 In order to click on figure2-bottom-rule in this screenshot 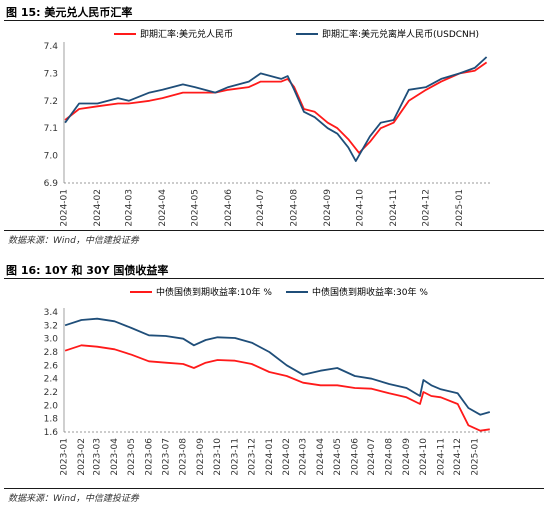, I will do `click(274, 488)`.